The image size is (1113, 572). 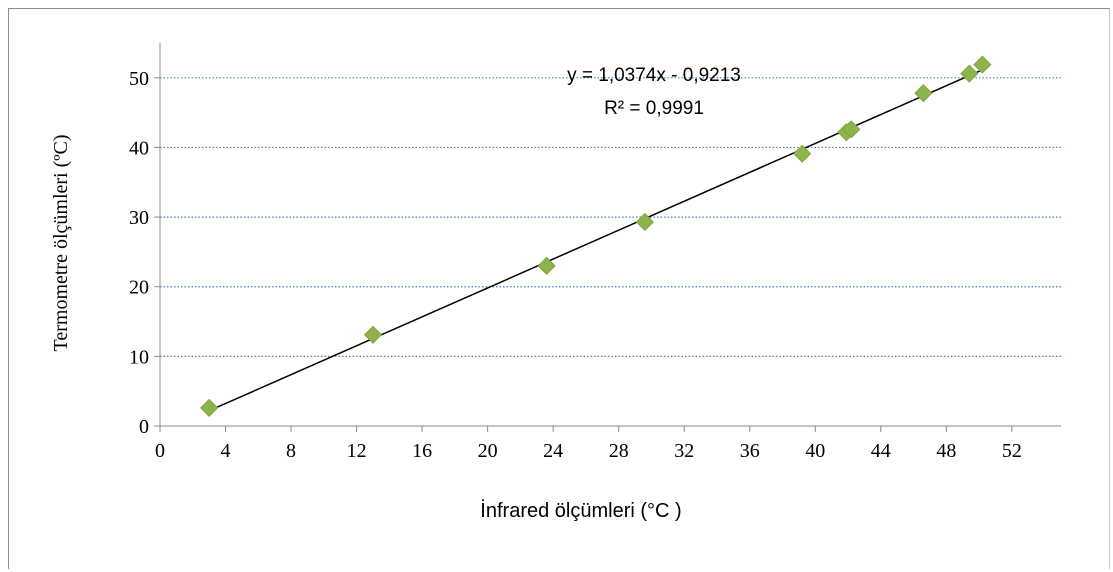 What do you see at coordinates (580, 510) in the screenshot?
I see `x-axis-label: İnfrared ölçümleri (°C )` at bounding box center [580, 510].